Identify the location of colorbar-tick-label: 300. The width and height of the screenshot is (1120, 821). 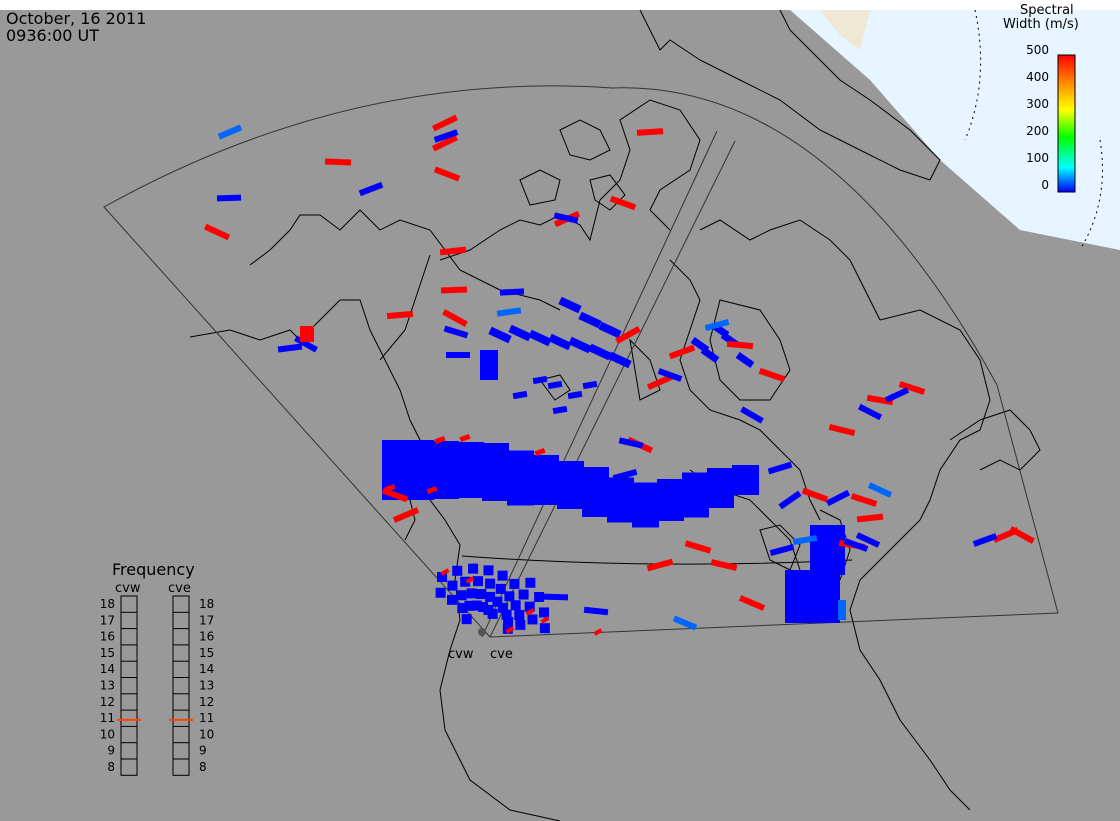
(1037, 104).